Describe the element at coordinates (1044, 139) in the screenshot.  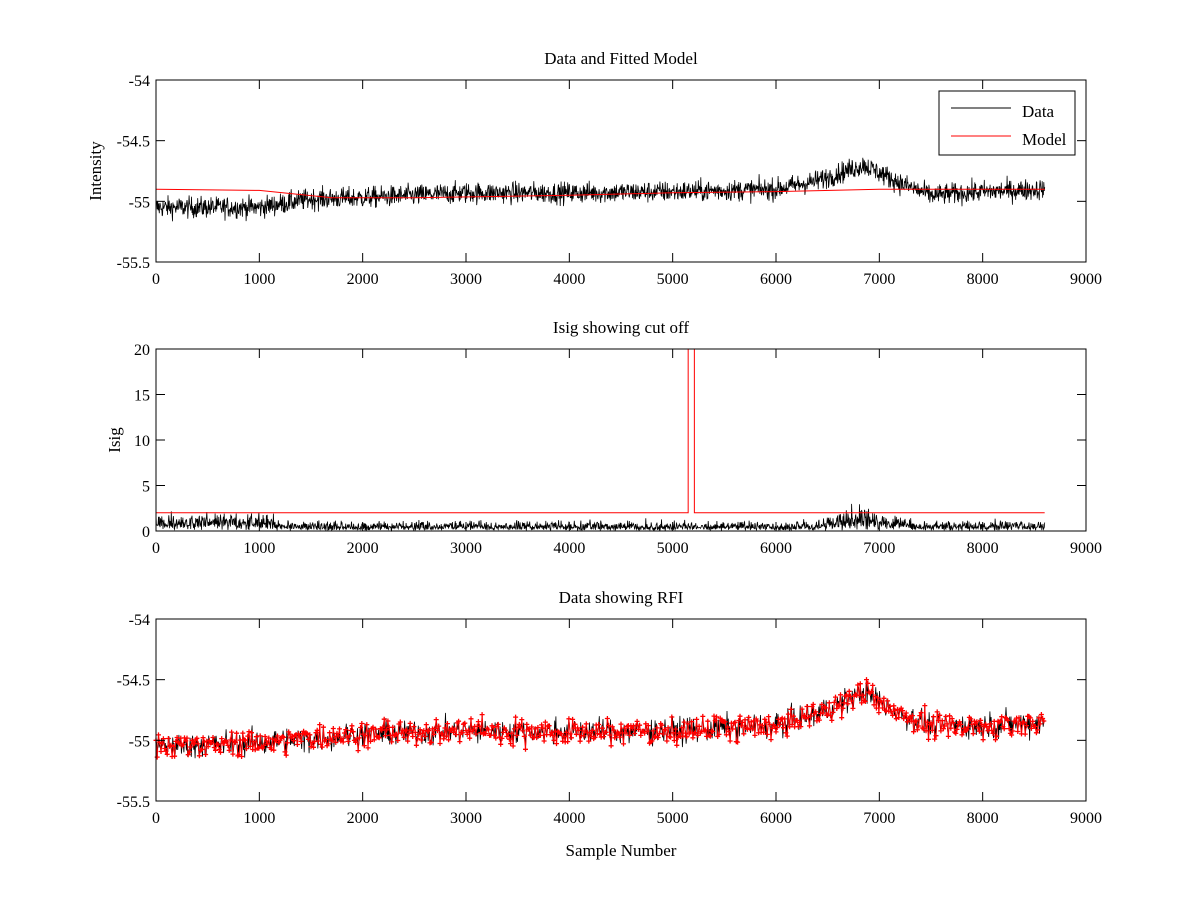
I see `legend-model-label: Model` at that location.